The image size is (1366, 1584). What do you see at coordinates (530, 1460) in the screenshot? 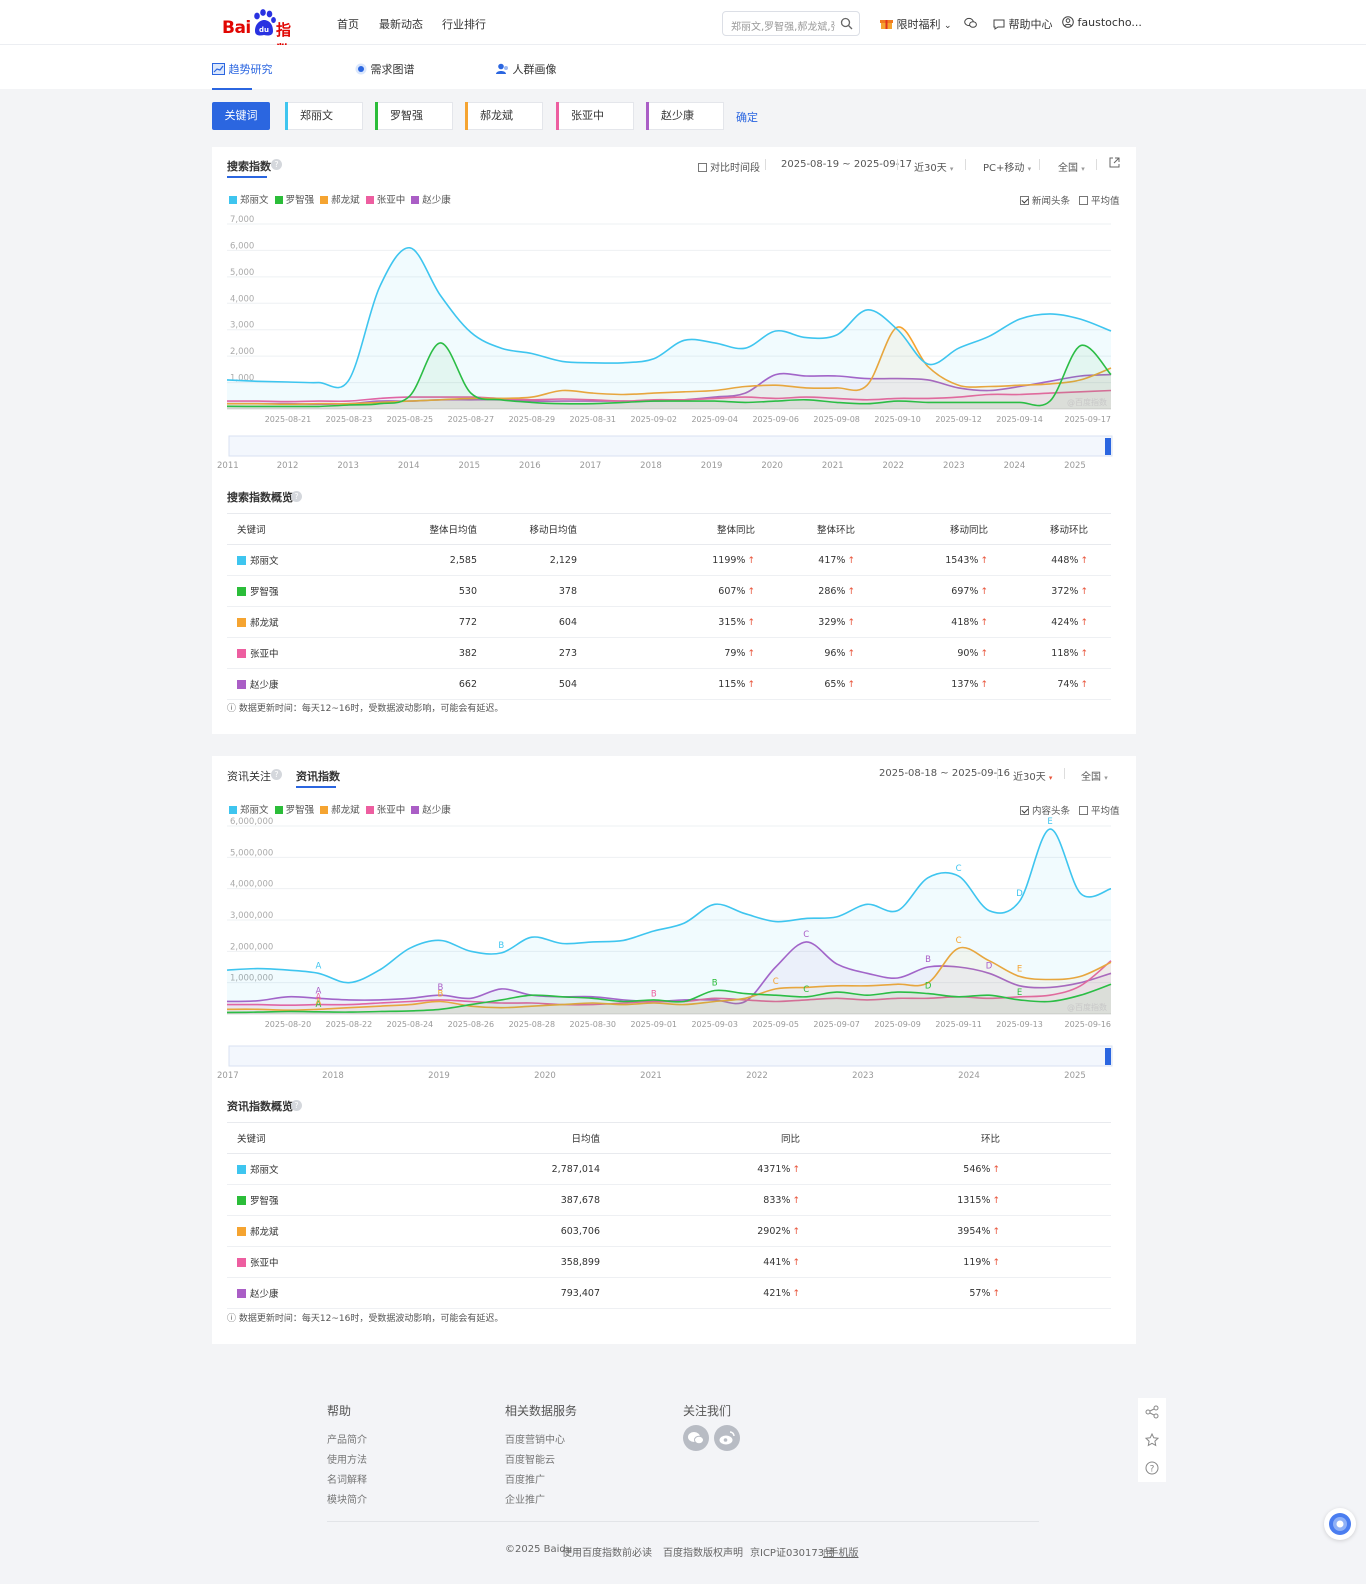
I see `footer-link: 百度智能云` at bounding box center [530, 1460].